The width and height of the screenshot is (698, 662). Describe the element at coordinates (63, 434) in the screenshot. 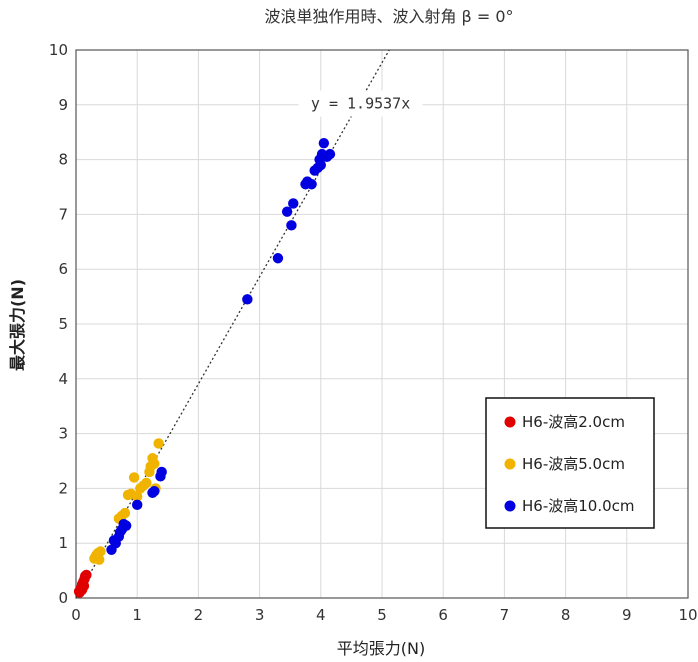

I see `y-tick-label: 3` at that location.